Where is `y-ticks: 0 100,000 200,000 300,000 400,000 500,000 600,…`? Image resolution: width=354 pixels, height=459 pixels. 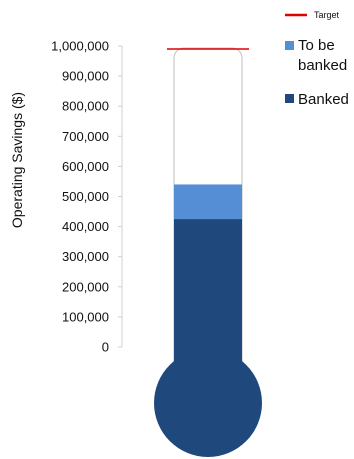 y-ticks: 0 100,000 200,000 300,000 400,000 500,000 600,… is located at coordinates (86, 197).